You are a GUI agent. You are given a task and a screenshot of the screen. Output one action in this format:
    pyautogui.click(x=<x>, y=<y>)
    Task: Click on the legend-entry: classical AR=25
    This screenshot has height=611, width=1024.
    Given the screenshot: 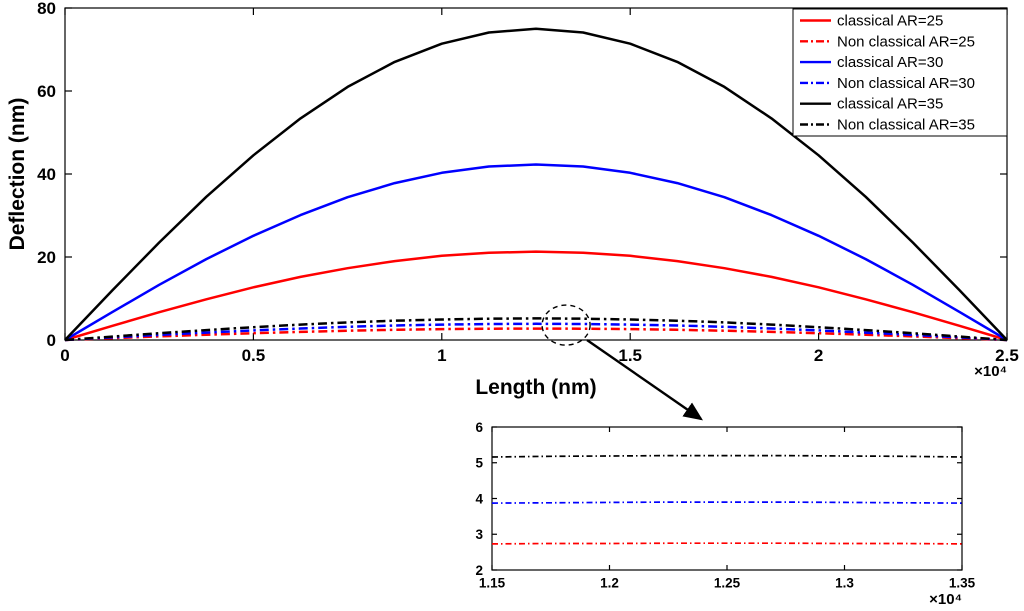 What is the action you would take?
    pyautogui.click(x=871, y=21)
    